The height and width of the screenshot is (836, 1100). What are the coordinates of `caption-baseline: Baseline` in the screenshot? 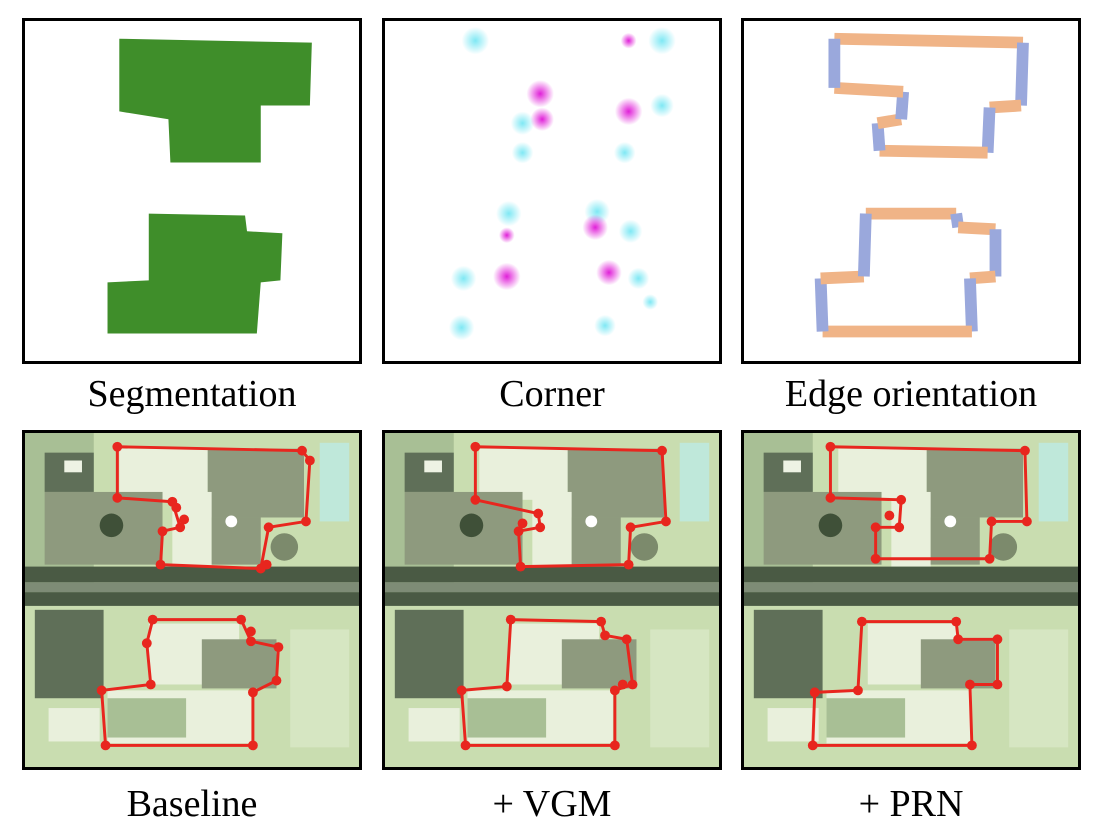 It's located at (192, 804).